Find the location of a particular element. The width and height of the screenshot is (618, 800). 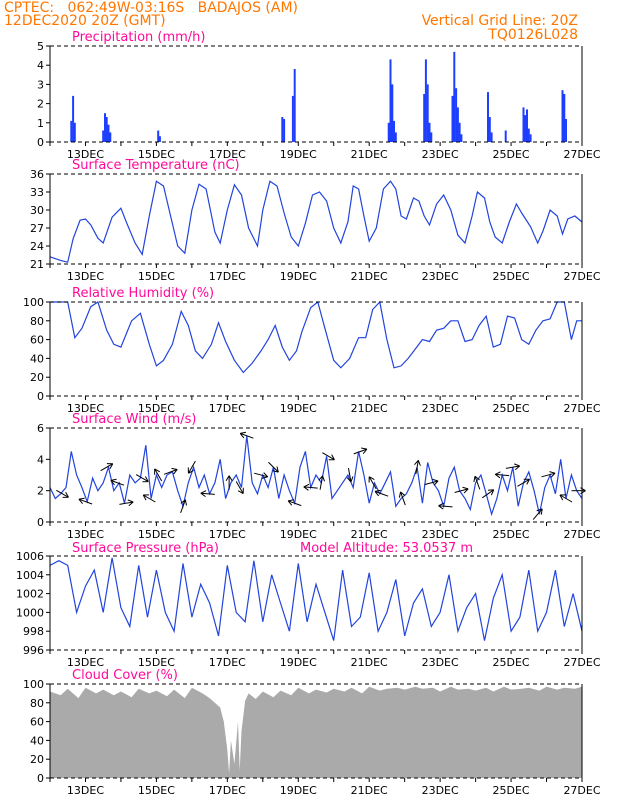

header-model-code: TQ0126L028 is located at coordinates (532, 35).